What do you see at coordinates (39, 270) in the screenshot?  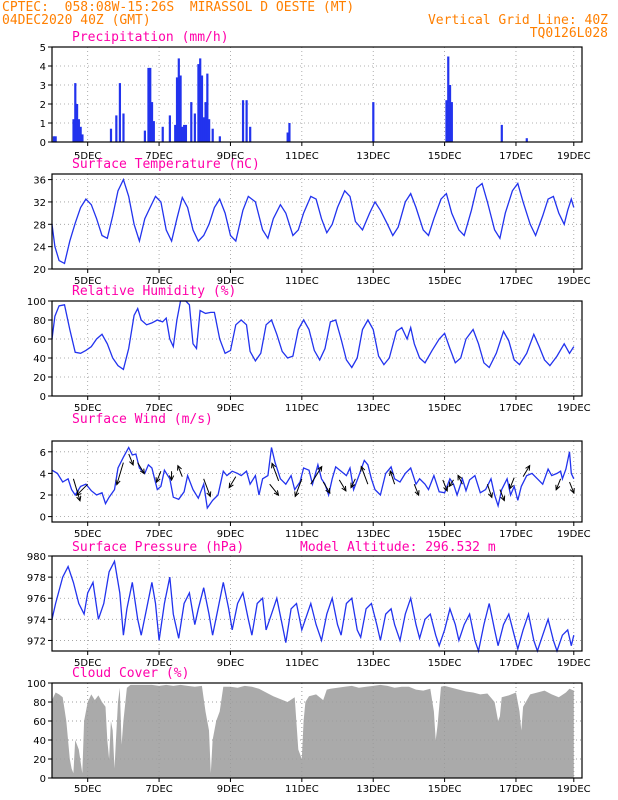 I see `y-tick-label: 20` at bounding box center [39, 270].